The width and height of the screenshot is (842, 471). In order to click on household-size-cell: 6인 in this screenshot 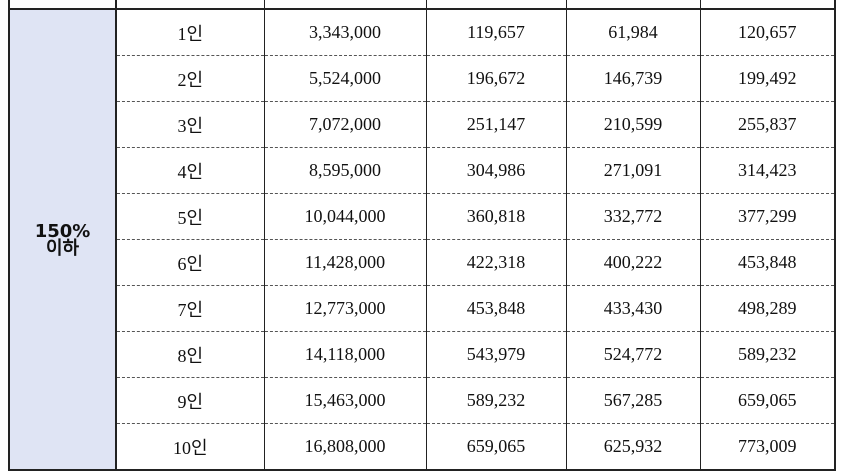, I will do `click(190, 262)`.